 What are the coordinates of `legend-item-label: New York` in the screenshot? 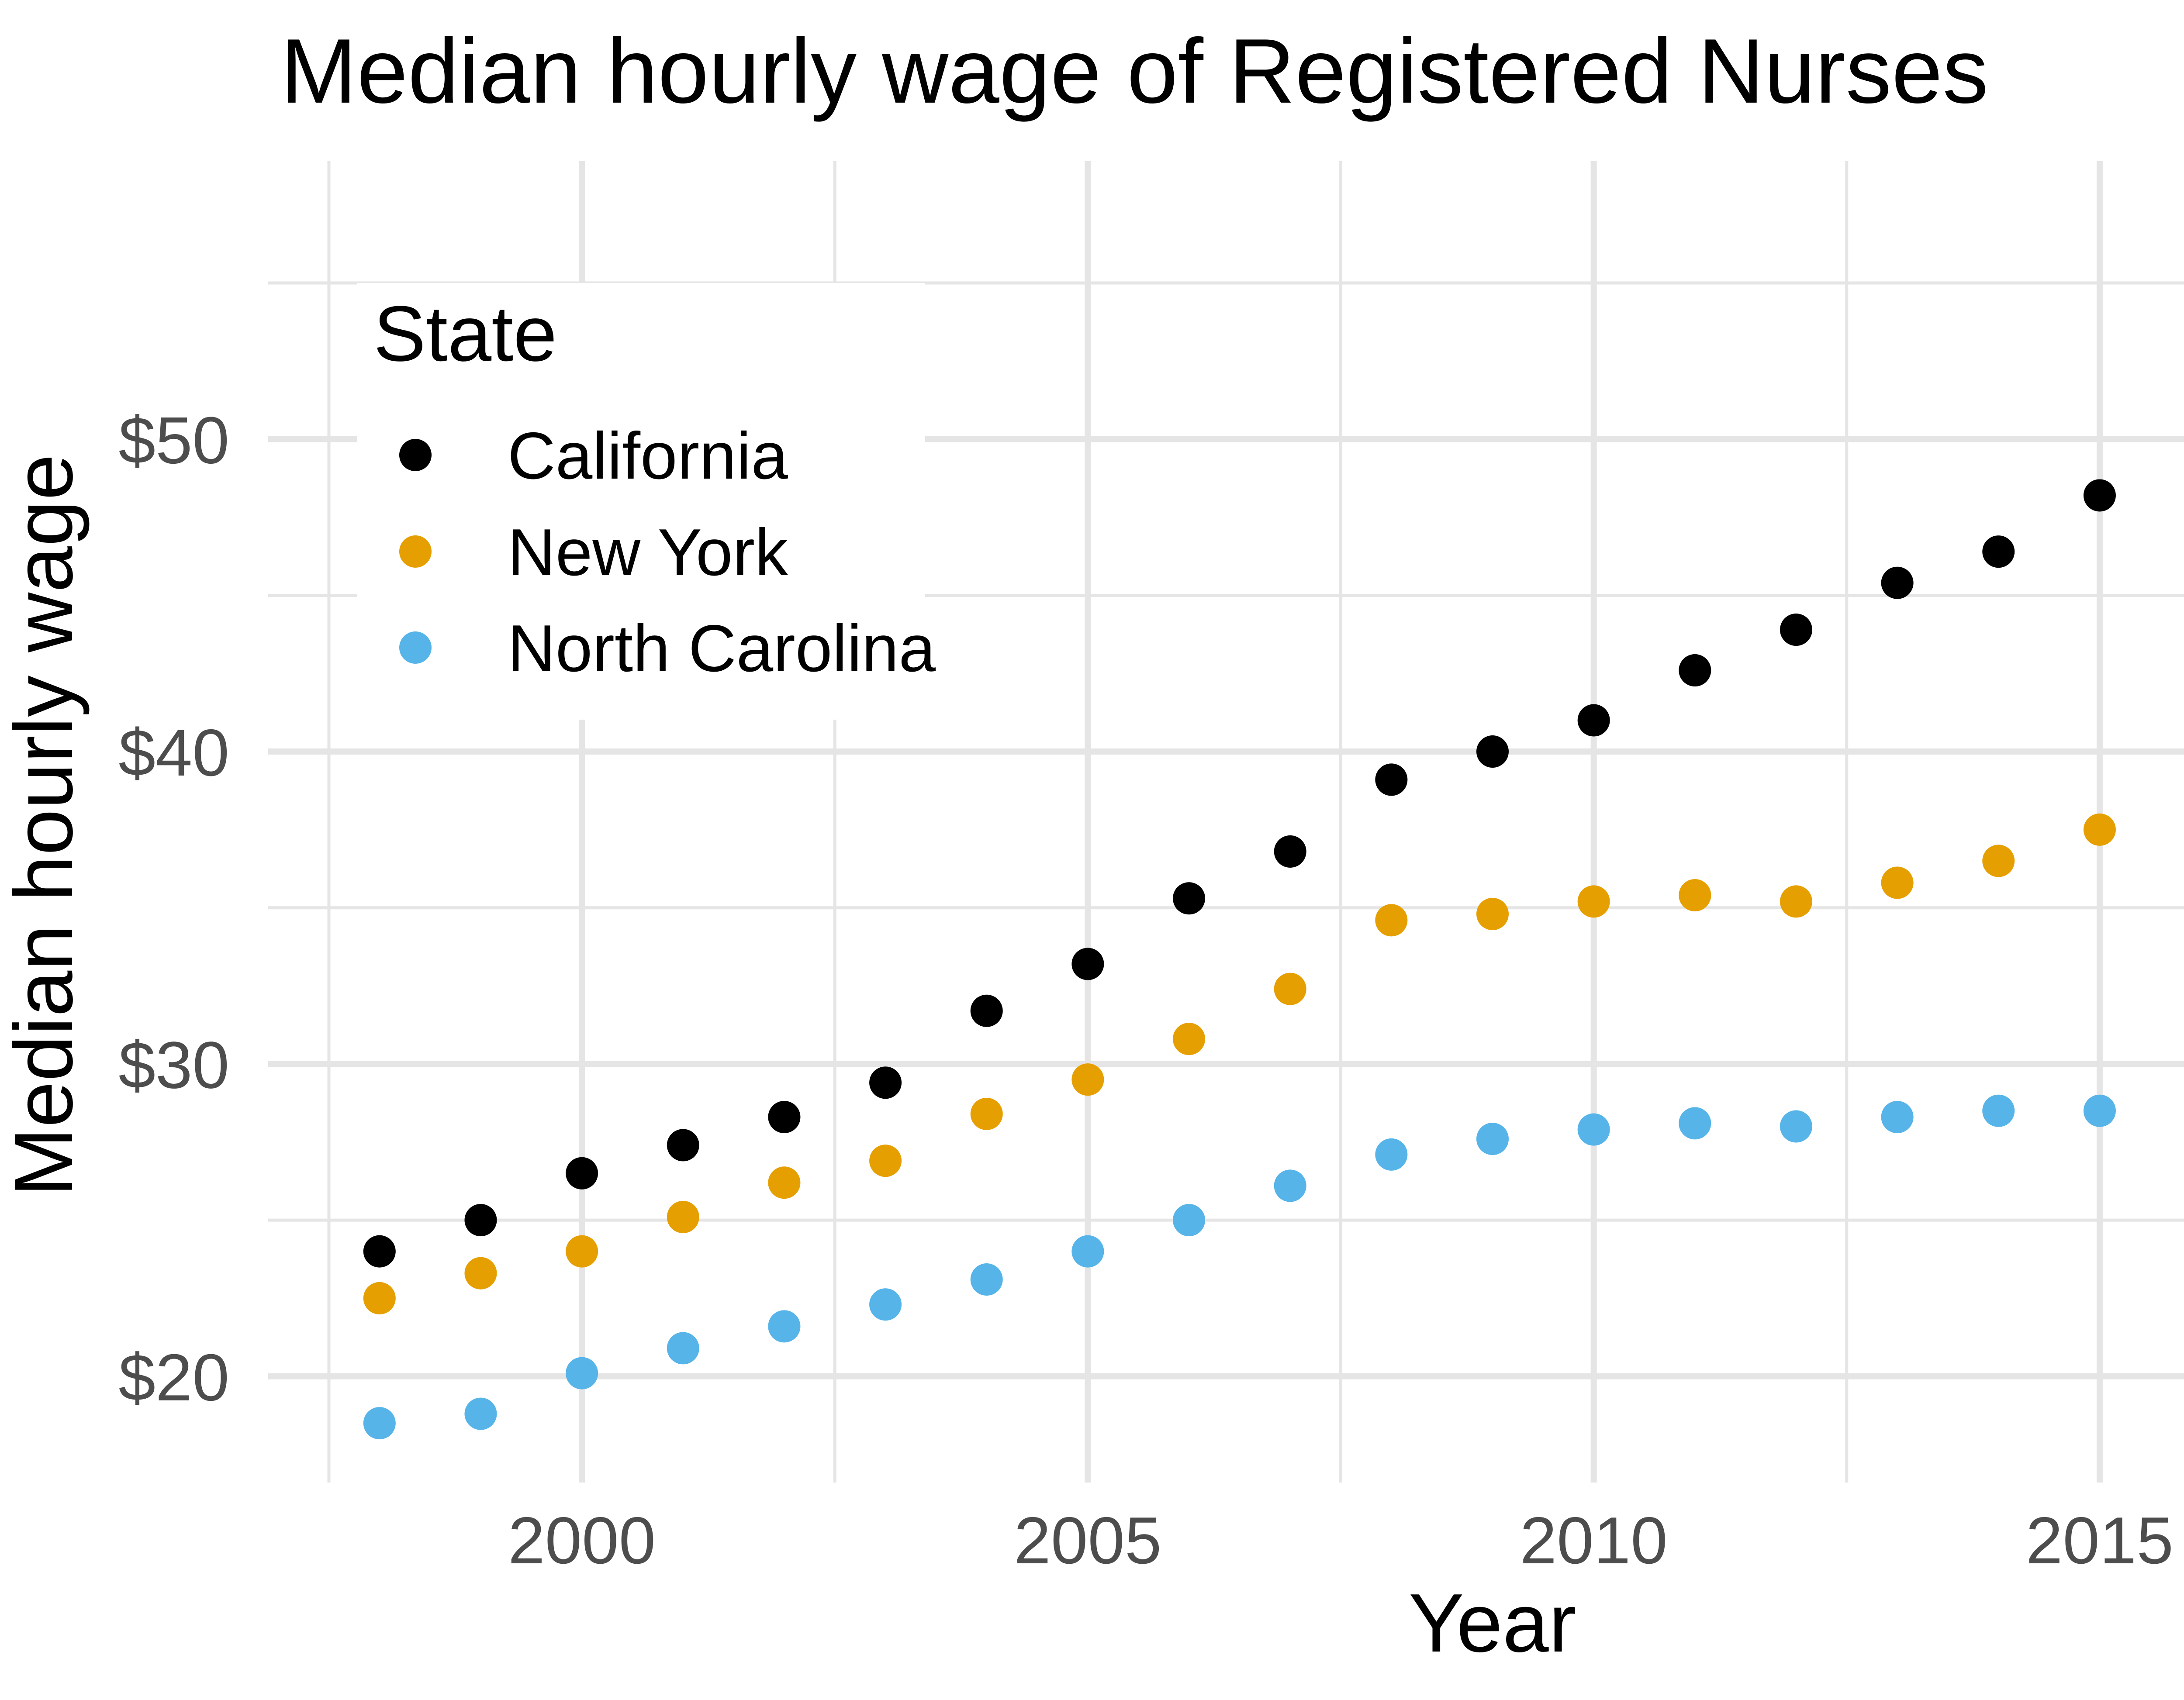 It's located at (648, 552).